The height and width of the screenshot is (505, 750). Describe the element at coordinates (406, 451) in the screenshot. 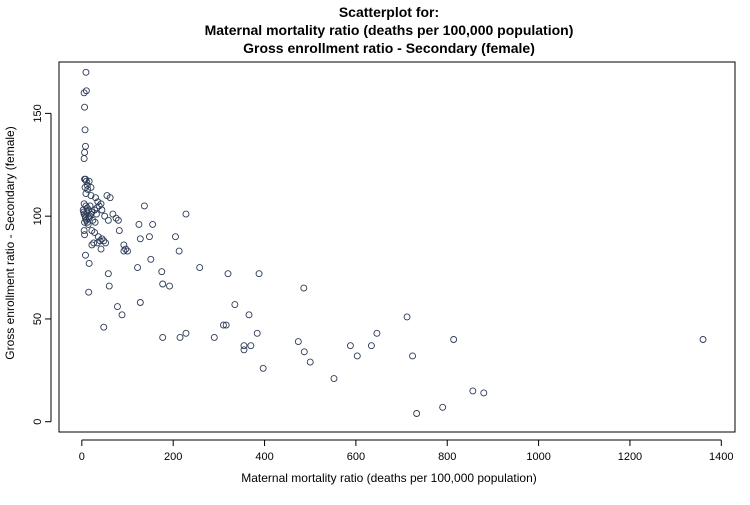

I see `x-axis: 0 200 400 600 800 1000 1200 1400` at that location.